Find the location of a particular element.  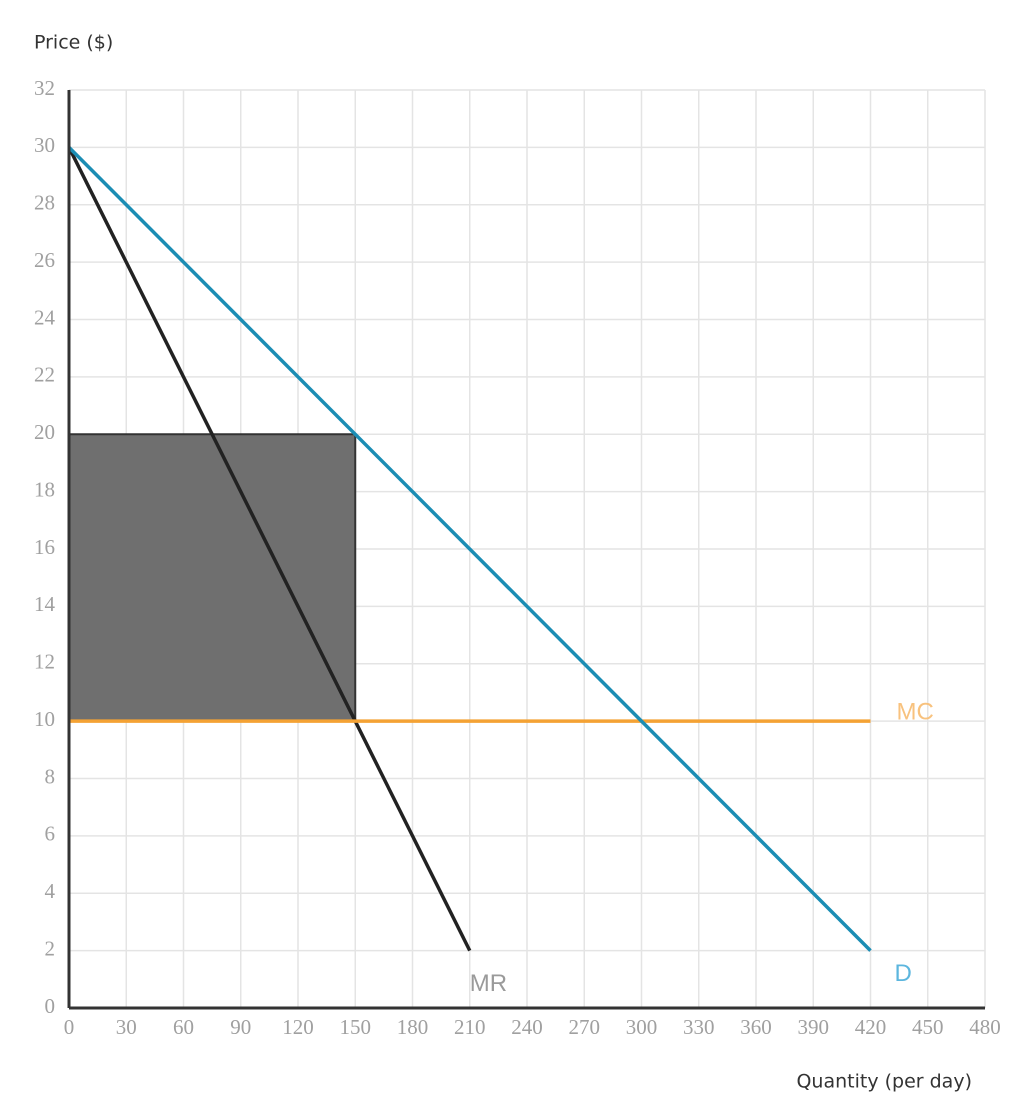

y-tick-label: 8 is located at coordinates (50, 776).